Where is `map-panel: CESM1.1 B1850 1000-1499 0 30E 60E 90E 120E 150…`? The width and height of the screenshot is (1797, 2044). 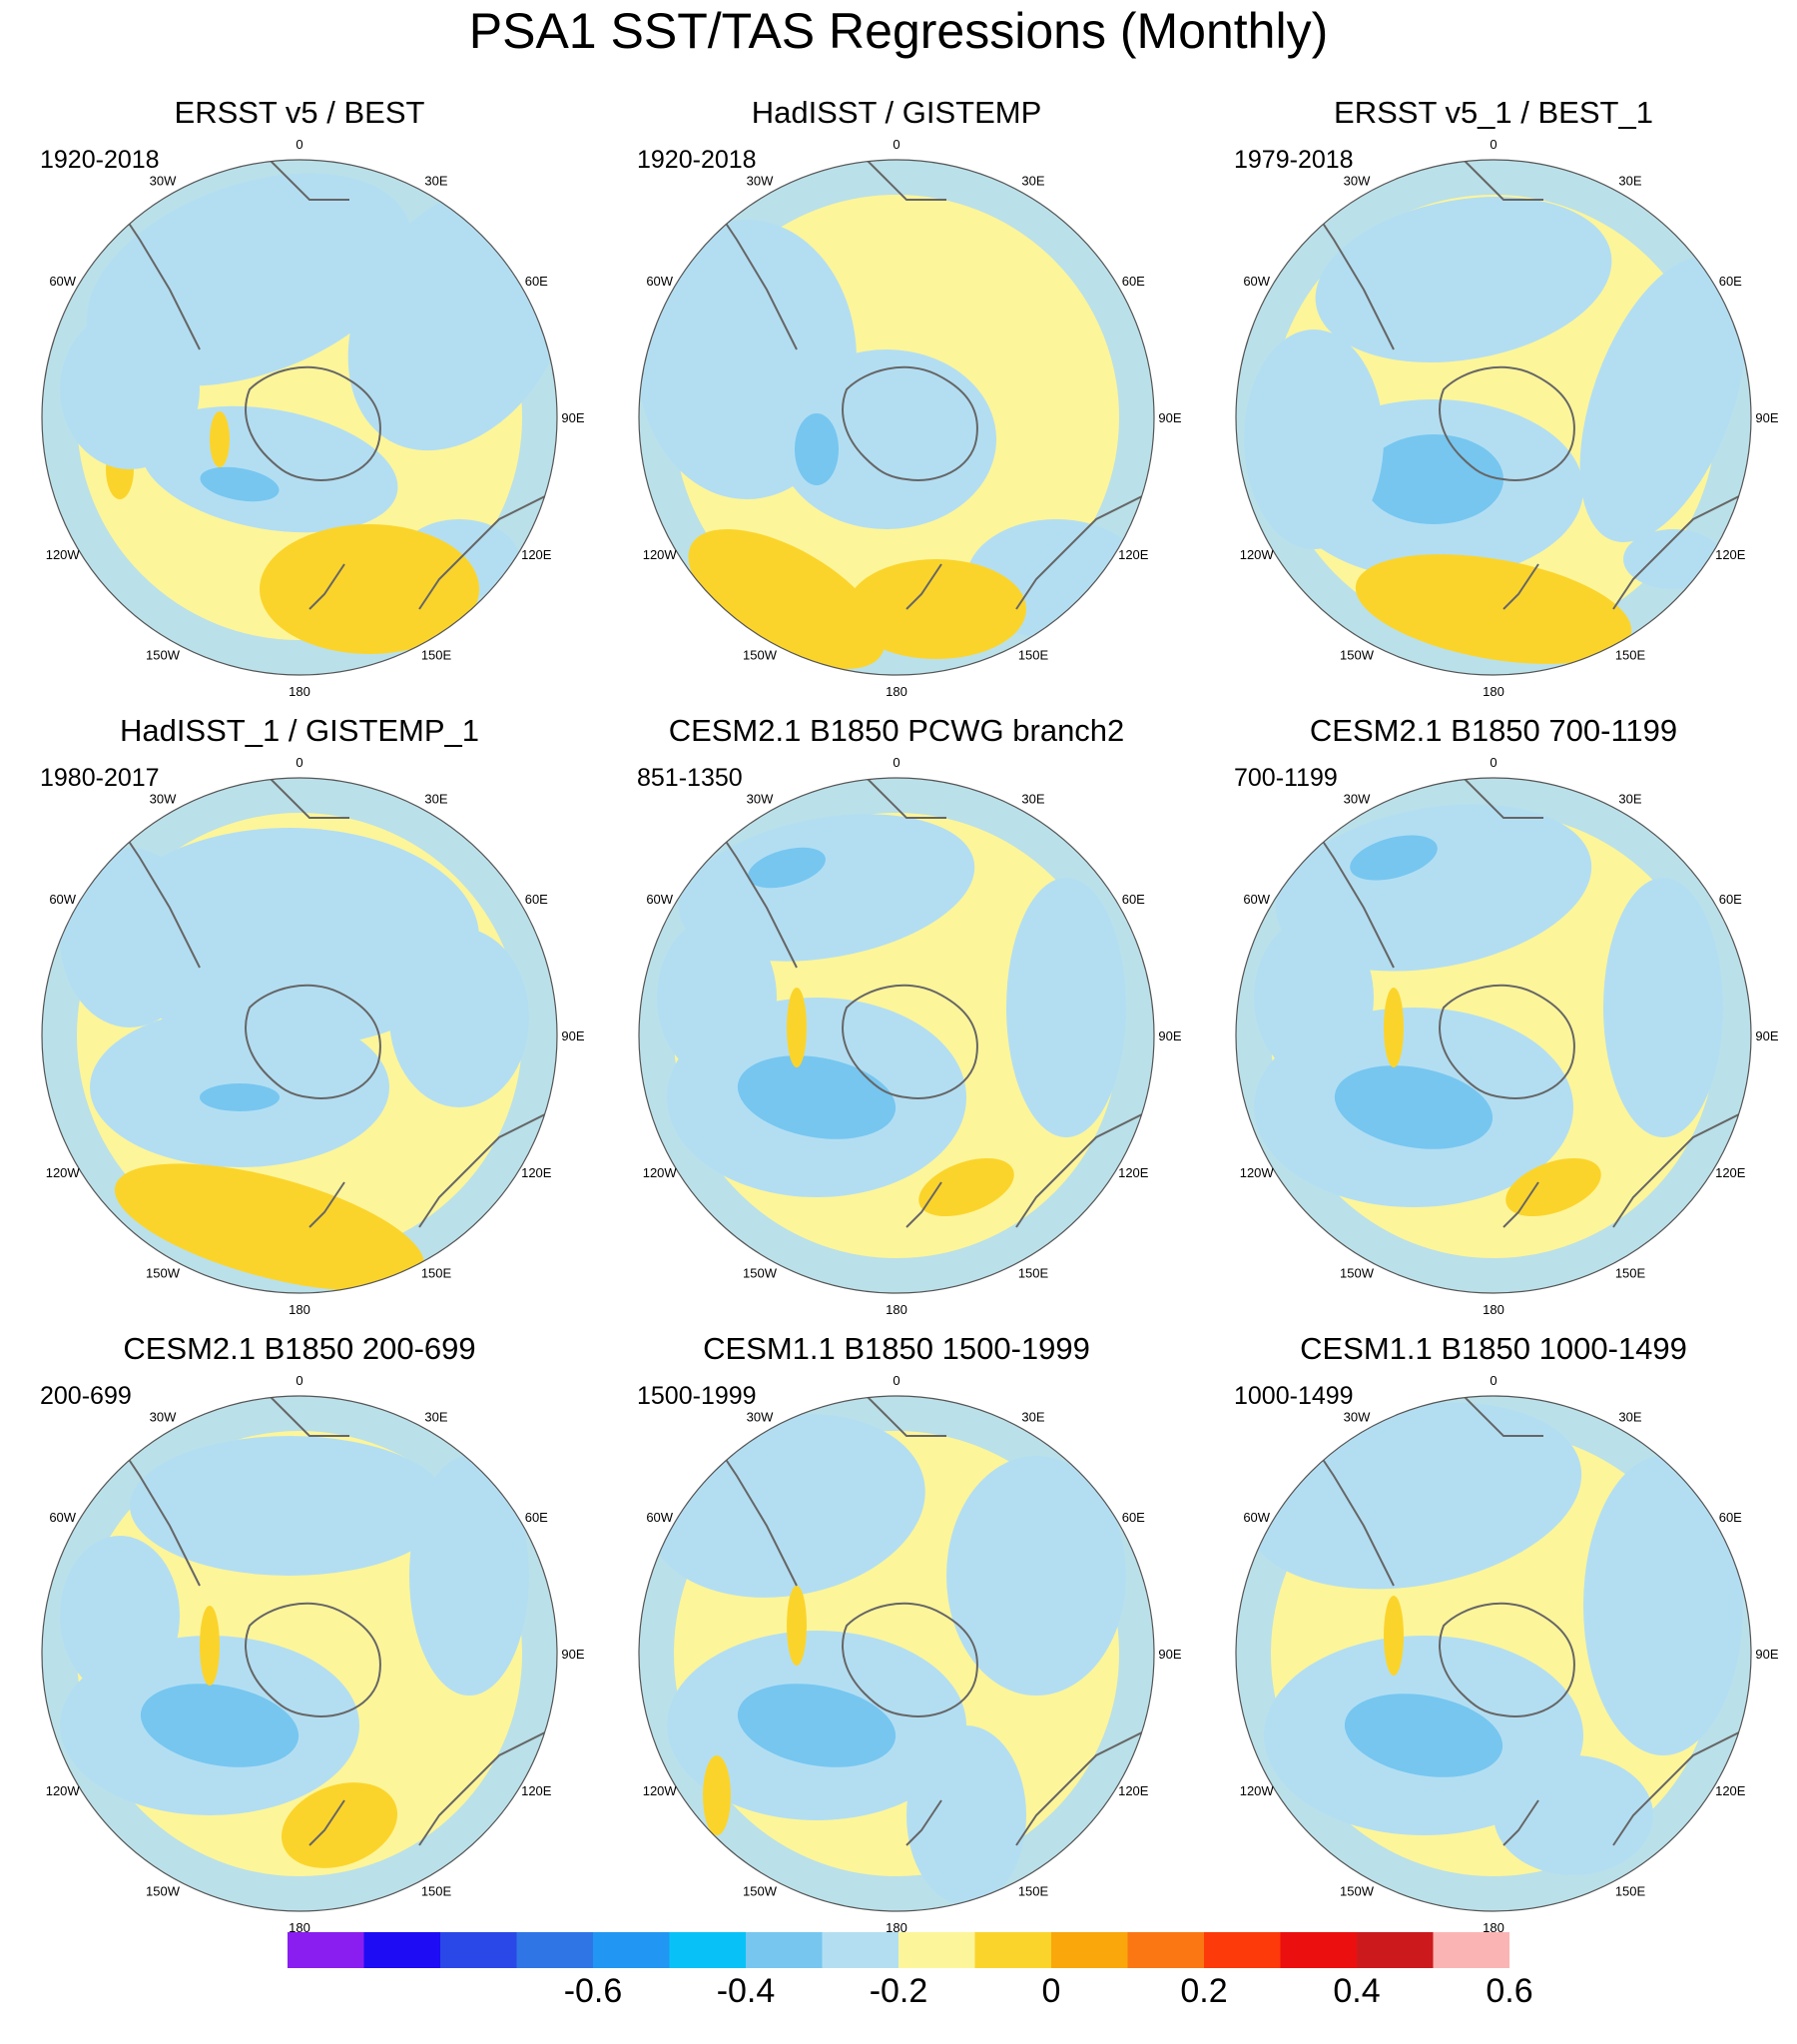
map-panel: CESM1.1 B1850 1000-1499 0 30E 60E 90E 120E 150… is located at coordinates (1493, 1655).